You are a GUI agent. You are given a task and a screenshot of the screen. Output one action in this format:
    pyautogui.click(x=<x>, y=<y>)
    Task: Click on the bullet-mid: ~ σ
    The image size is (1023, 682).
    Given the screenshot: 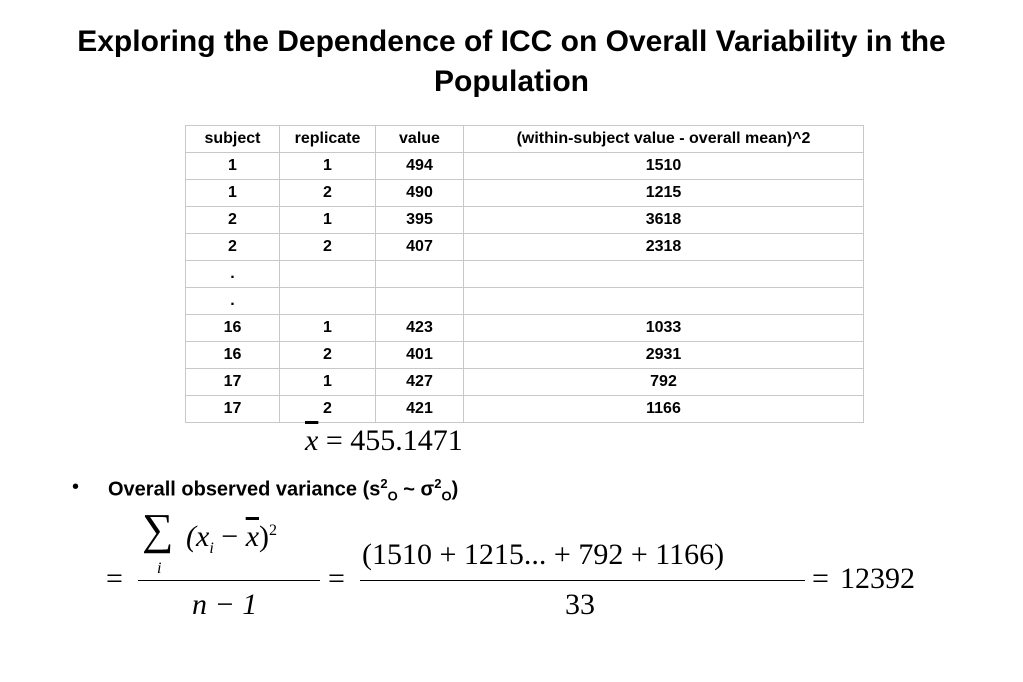 What is the action you would take?
    pyautogui.click(x=416, y=489)
    